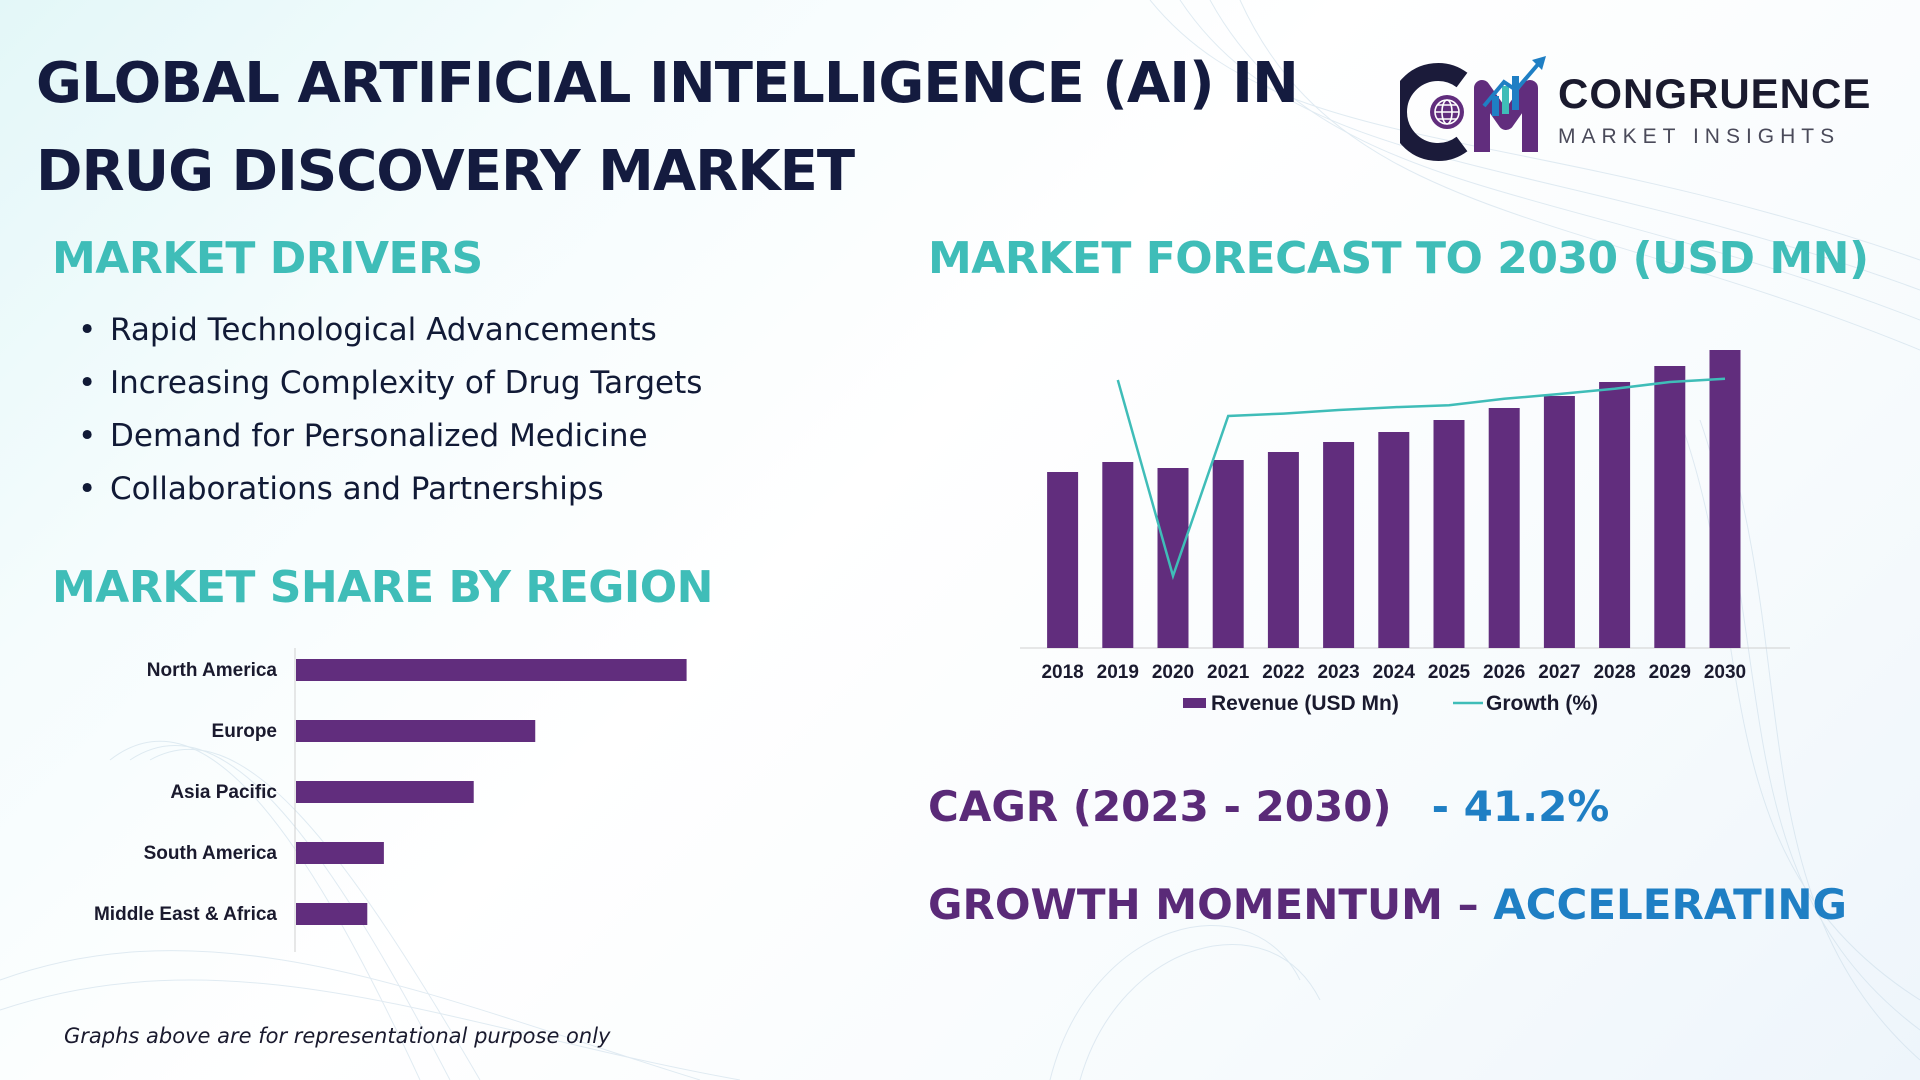 This screenshot has height=1080, width=1920. I want to click on list-item: • Collaborations and Partnerships, so click(390, 489).